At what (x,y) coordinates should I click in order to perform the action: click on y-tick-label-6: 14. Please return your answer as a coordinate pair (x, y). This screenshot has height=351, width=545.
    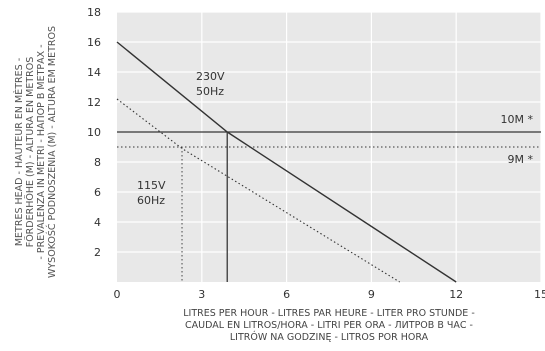
    Looking at the image, I should click on (94, 72).